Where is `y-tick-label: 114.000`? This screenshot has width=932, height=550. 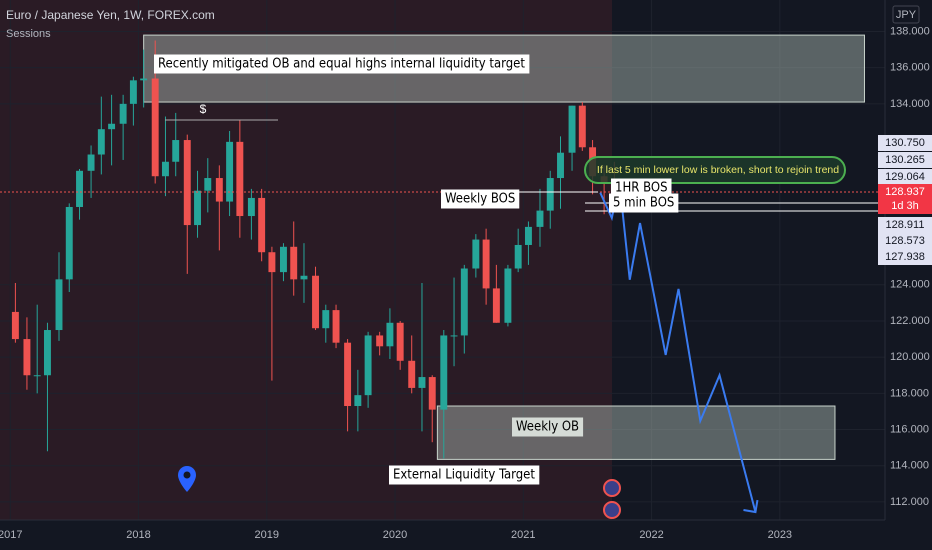
y-tick-label: 114.000 is located at coordinates (909, 466).